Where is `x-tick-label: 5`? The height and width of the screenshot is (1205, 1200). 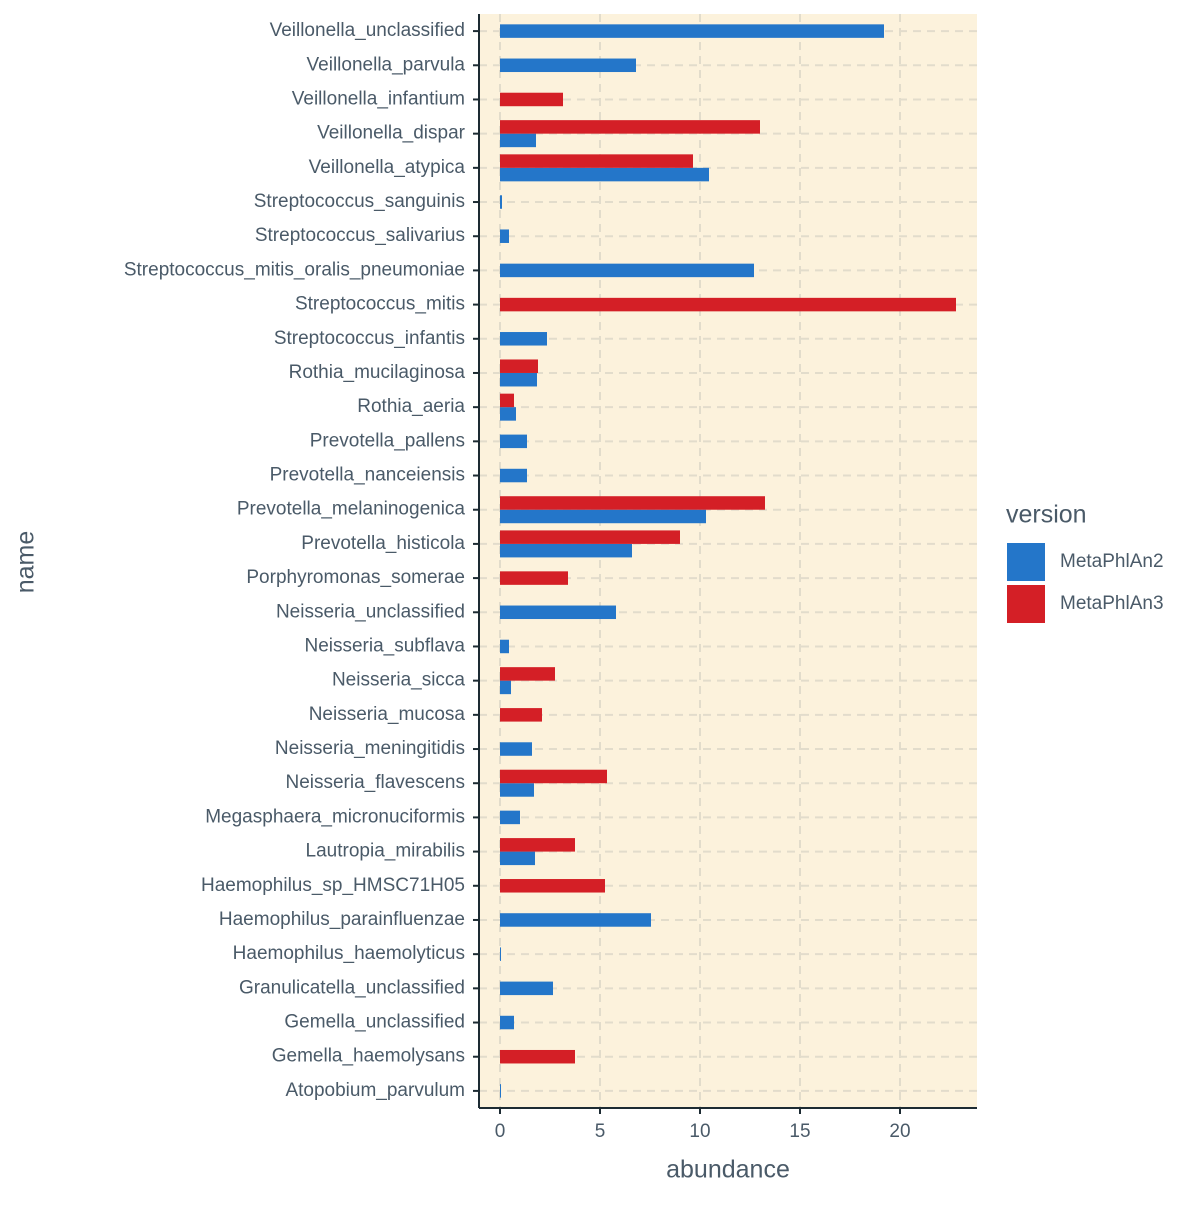 x-tick-label: 5 is located at coordinates (600, 1131).